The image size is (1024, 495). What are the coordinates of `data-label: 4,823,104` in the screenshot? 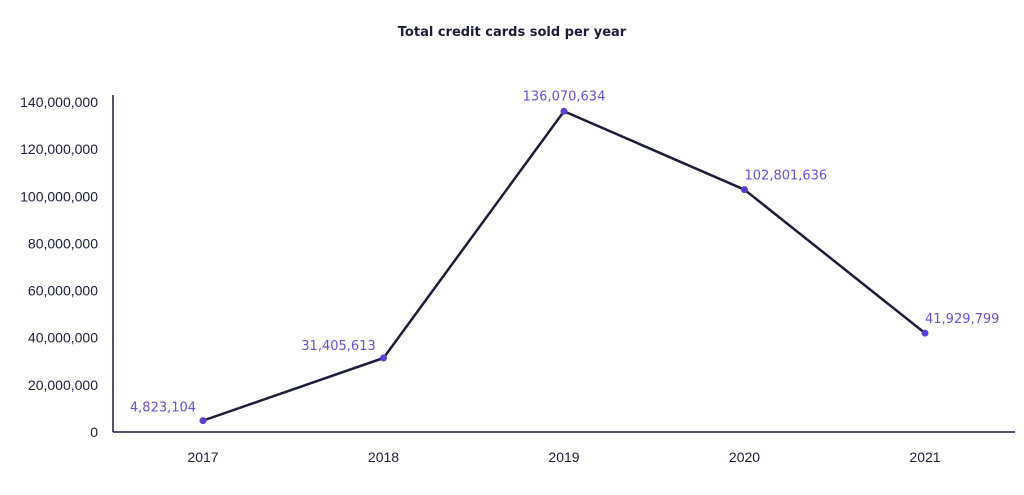 It's located at (163, 408).